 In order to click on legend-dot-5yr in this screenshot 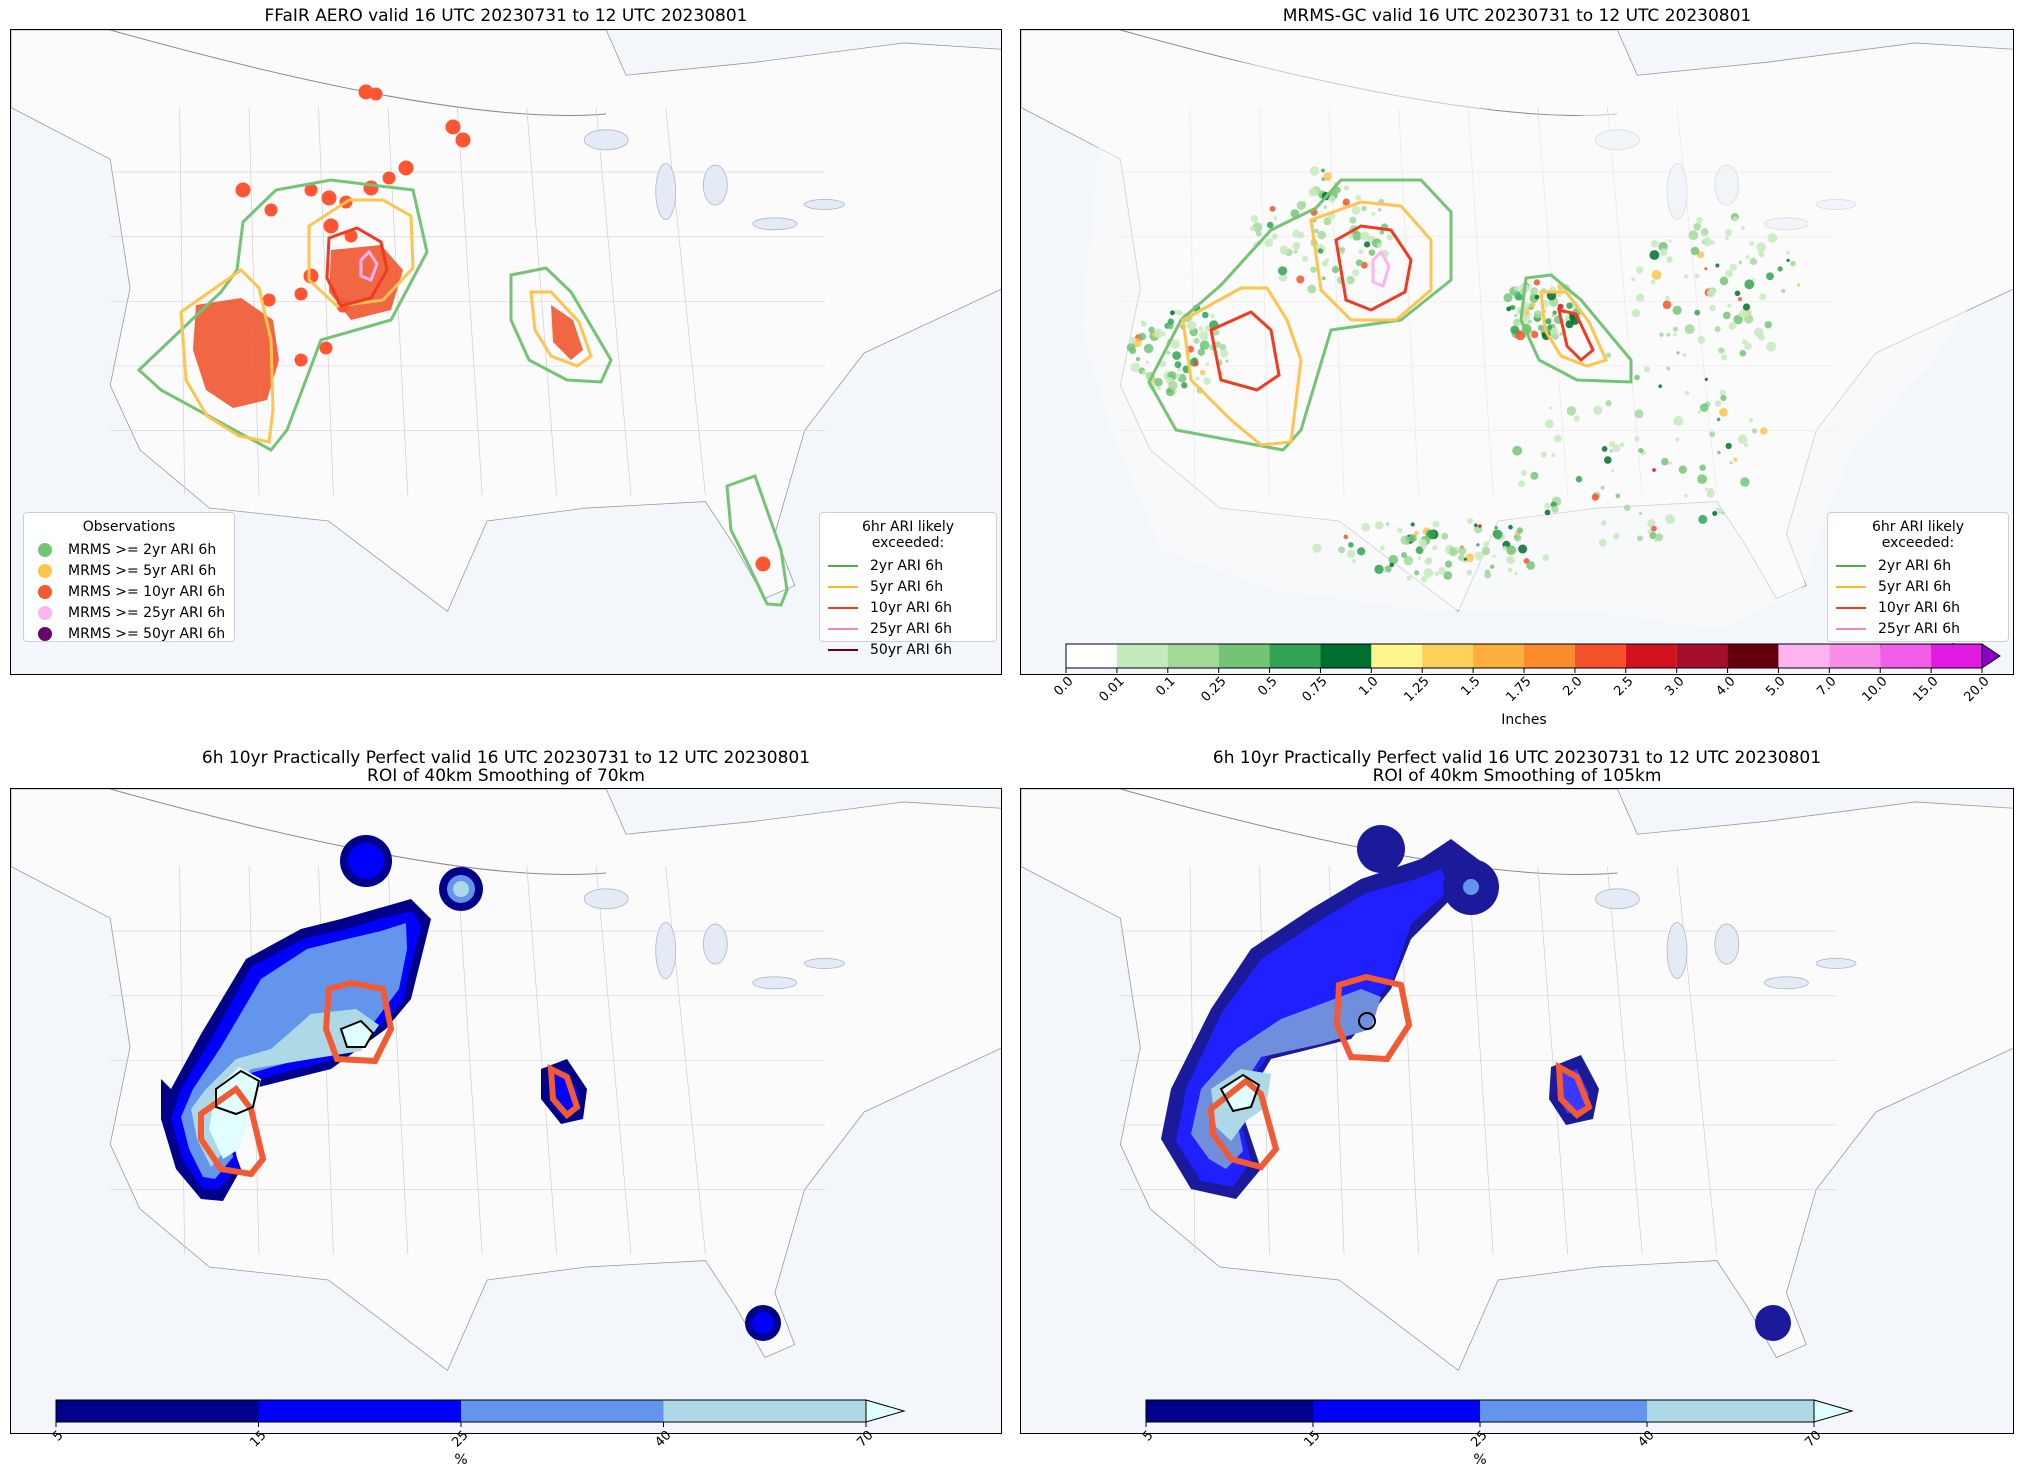, I will do `click(45, 570)`.